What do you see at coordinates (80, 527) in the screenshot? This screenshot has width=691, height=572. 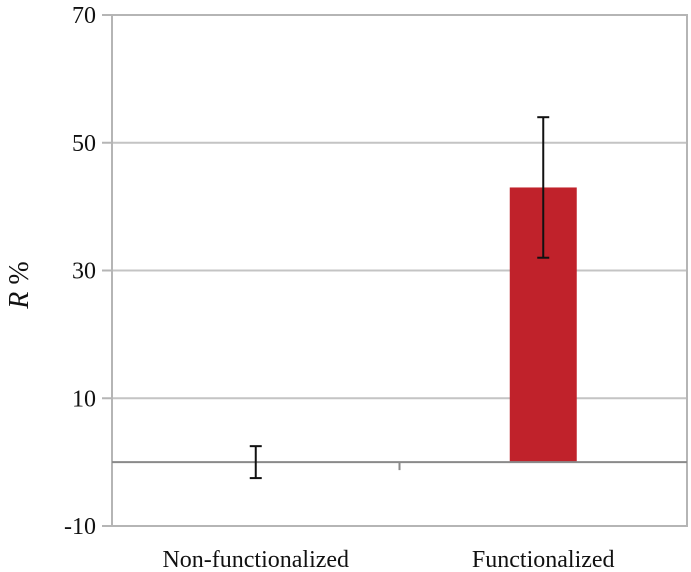 I see `y-tick-label: -10` at bounding box center [80, 527].